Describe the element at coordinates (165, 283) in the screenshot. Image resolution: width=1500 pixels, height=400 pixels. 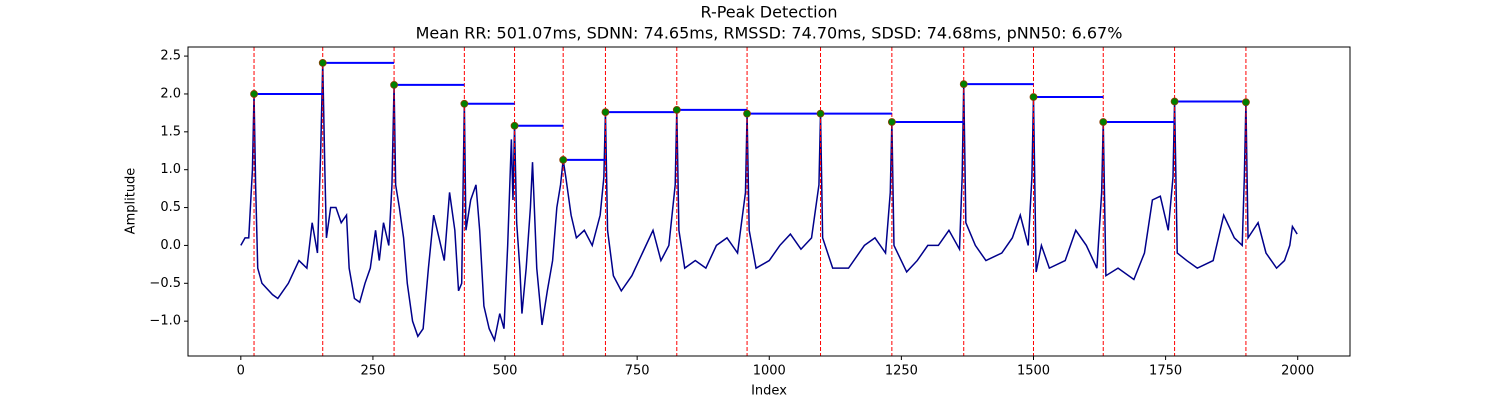
I see `y-tick-label: −0.5` at that location.